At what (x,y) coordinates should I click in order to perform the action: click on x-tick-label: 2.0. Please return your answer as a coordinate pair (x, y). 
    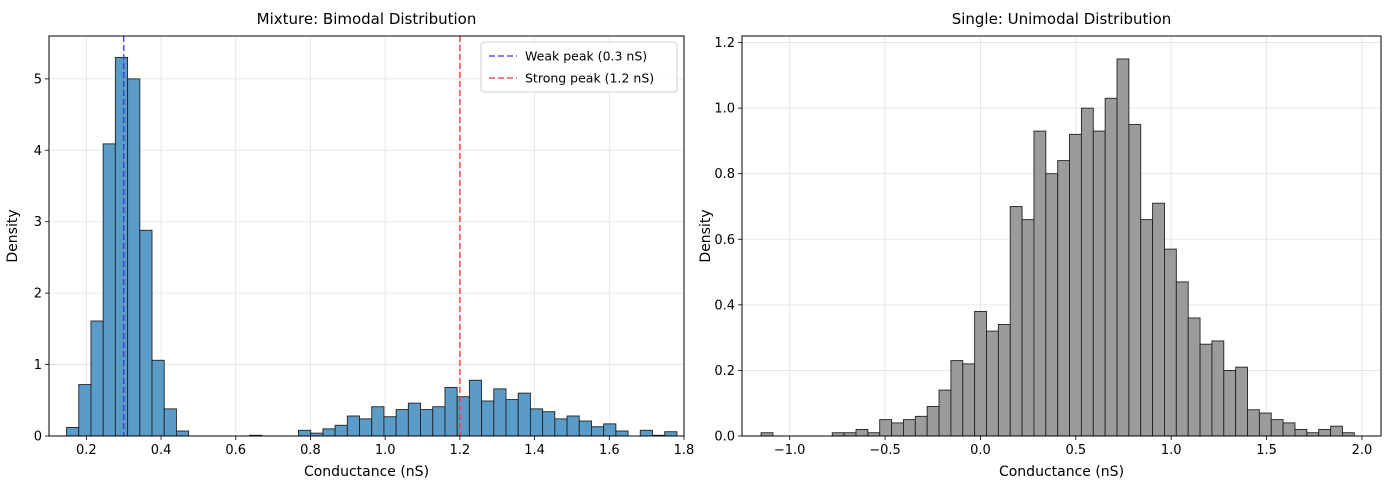
    Looking at the image, I should click on (1362, 450).